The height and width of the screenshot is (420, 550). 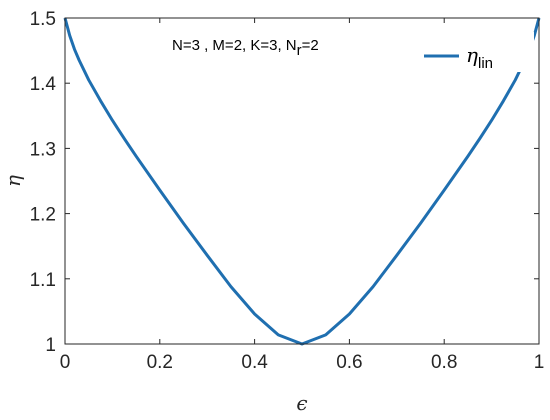 I want to click on legend-box, so click(x=473, y=52).